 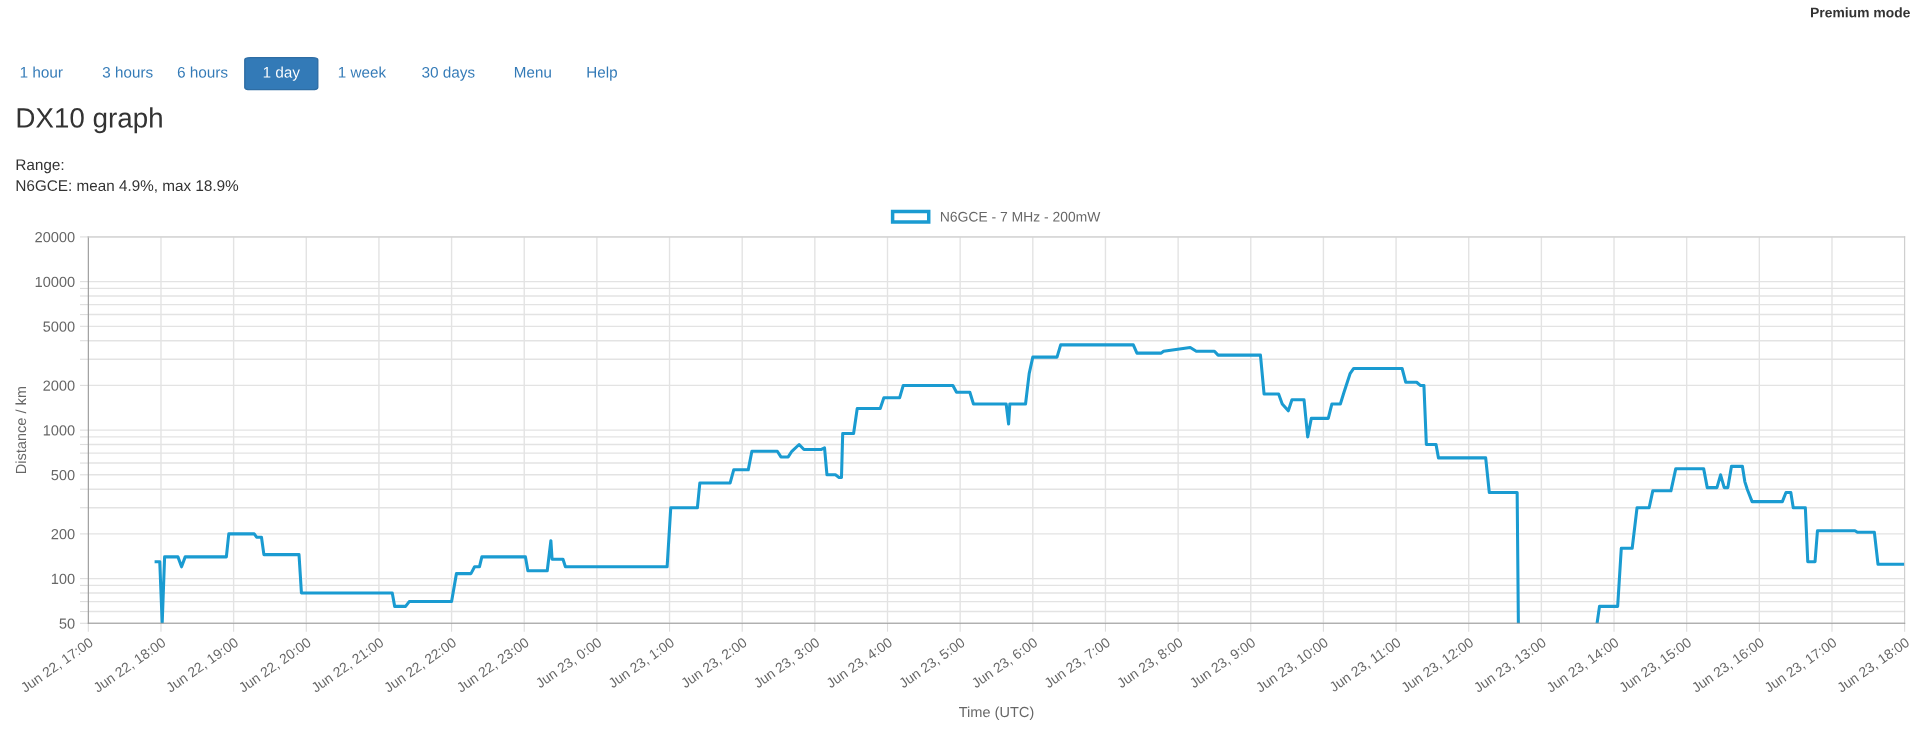 What do you see at coordinates (996, 713) in the screenshot?
I see `x-axis-title: Time (UTC)` at bounding box center [996, 713].